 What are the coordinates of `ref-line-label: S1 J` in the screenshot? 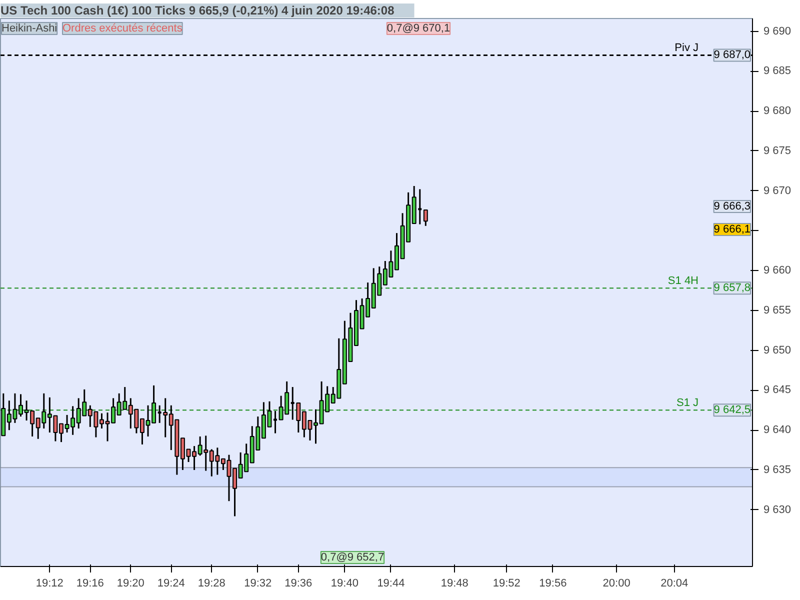 It's located at (687, 403).